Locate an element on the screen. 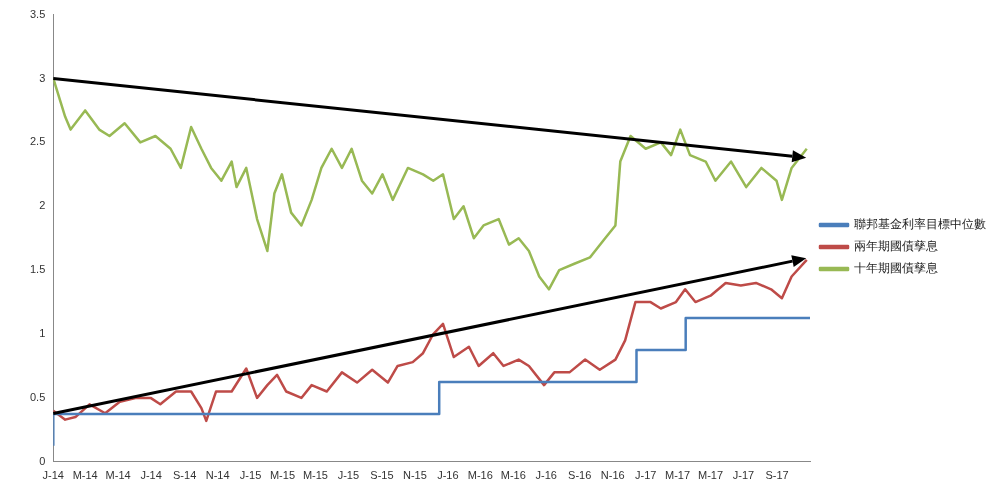  legend-label: 十年期國債孳息 is located at coordinates (896, 268).